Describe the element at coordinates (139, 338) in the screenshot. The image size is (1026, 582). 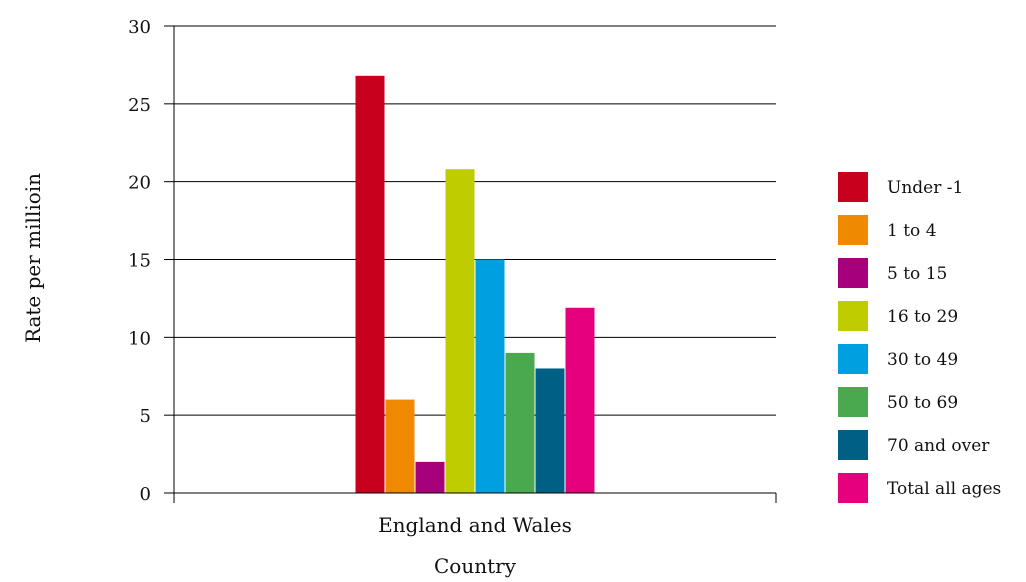
I see `y-tick-label: 10` at that location.